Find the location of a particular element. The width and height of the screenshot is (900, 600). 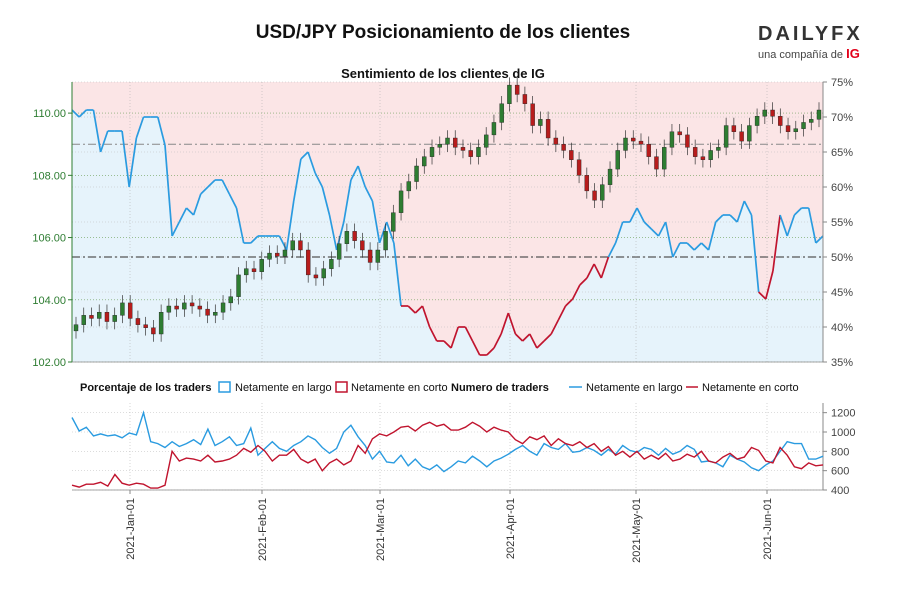

legend-num-title: Numero de traders is located at coordinates (500, 388).